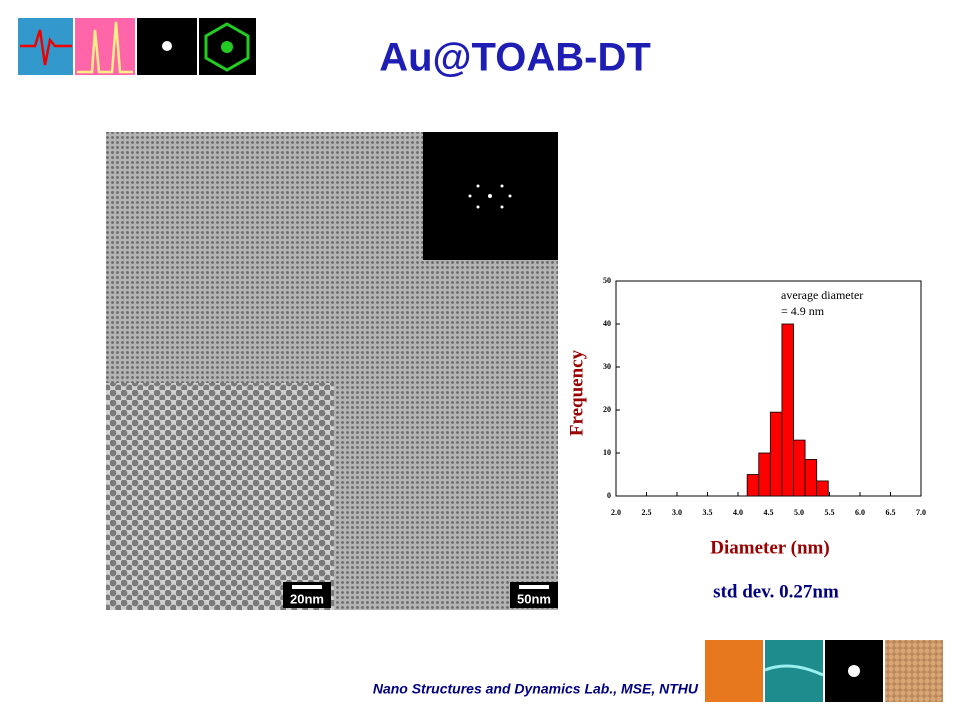 This screenshot has width=960, height=720. What do you see at coordinates (607, 366) in the screenshot?
I see `y-tick-label: 30` at bounding box center [607, 366].